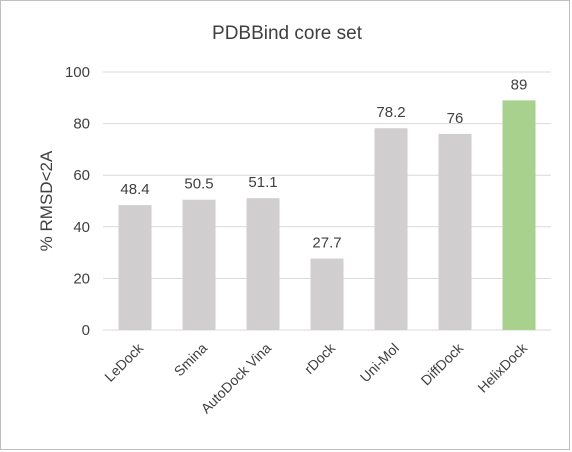 The image size is (572, 452). What do you see at coordinates (327, 294) in the screenshot?
I see `bar-rdock` at bounding box center [327, 294].